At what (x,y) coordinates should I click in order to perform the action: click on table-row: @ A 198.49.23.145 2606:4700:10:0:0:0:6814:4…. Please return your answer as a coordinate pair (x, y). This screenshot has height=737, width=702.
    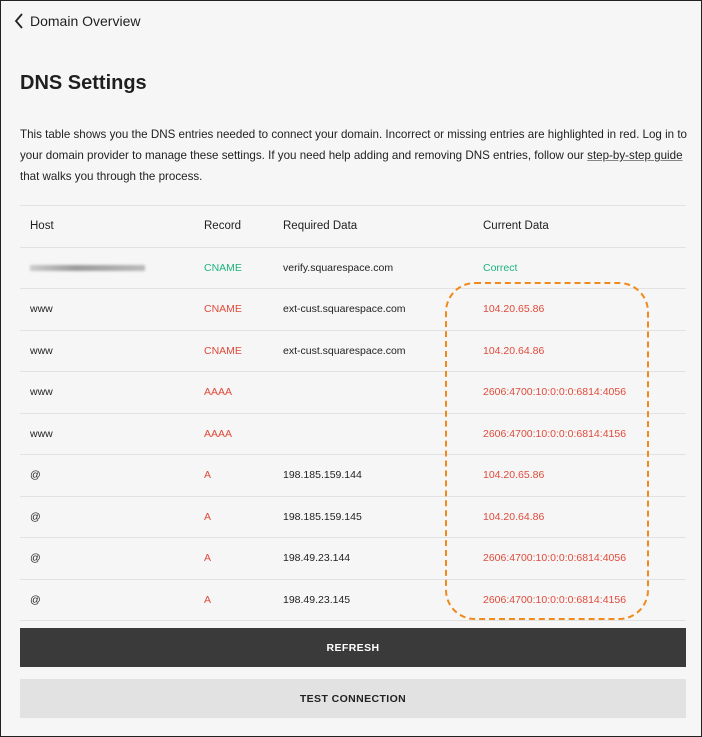
    Looking at the image, I should click on (353, 600).